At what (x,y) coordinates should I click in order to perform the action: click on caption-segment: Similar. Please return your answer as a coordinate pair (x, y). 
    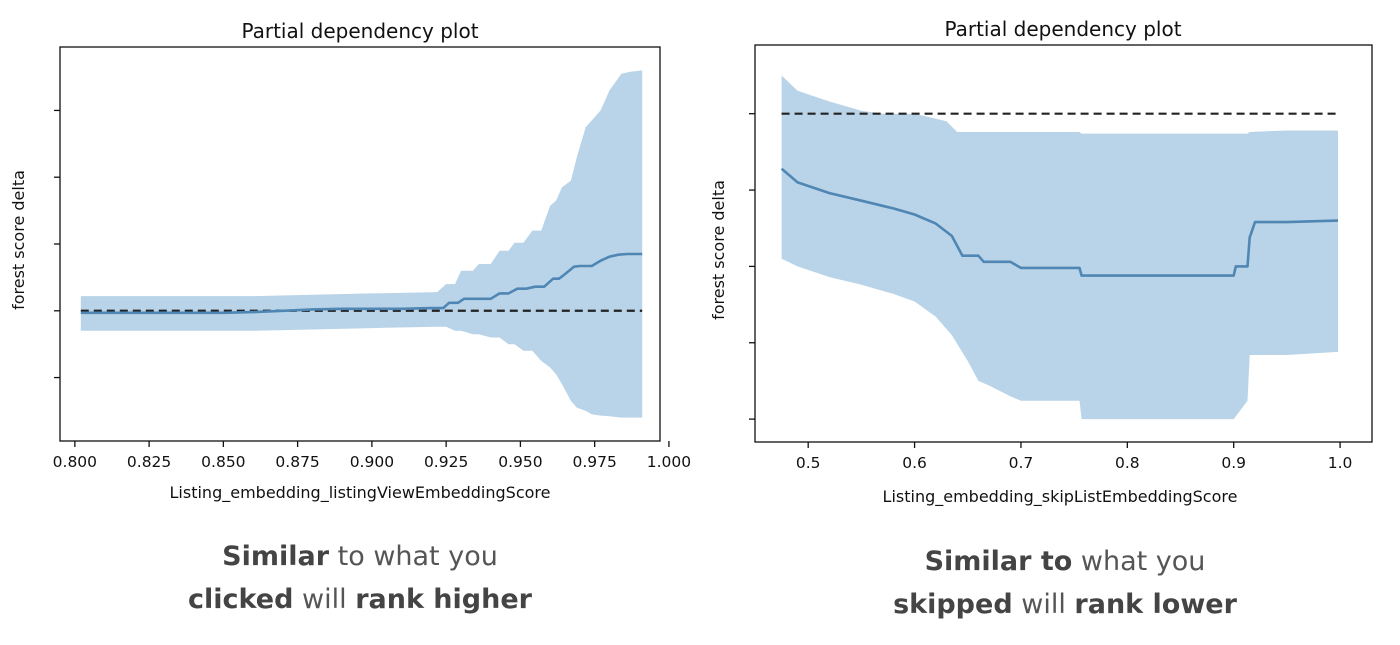
    Looking at the image, I should click on (276, 556).